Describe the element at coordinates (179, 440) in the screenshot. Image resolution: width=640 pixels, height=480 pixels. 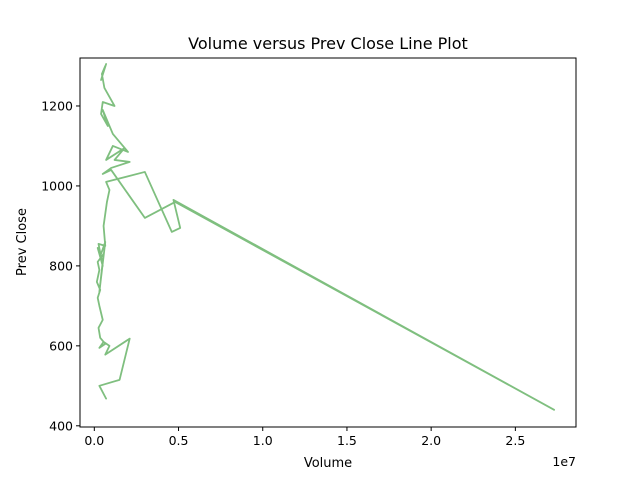
I see `x-tick-label: 0.5` at that location.